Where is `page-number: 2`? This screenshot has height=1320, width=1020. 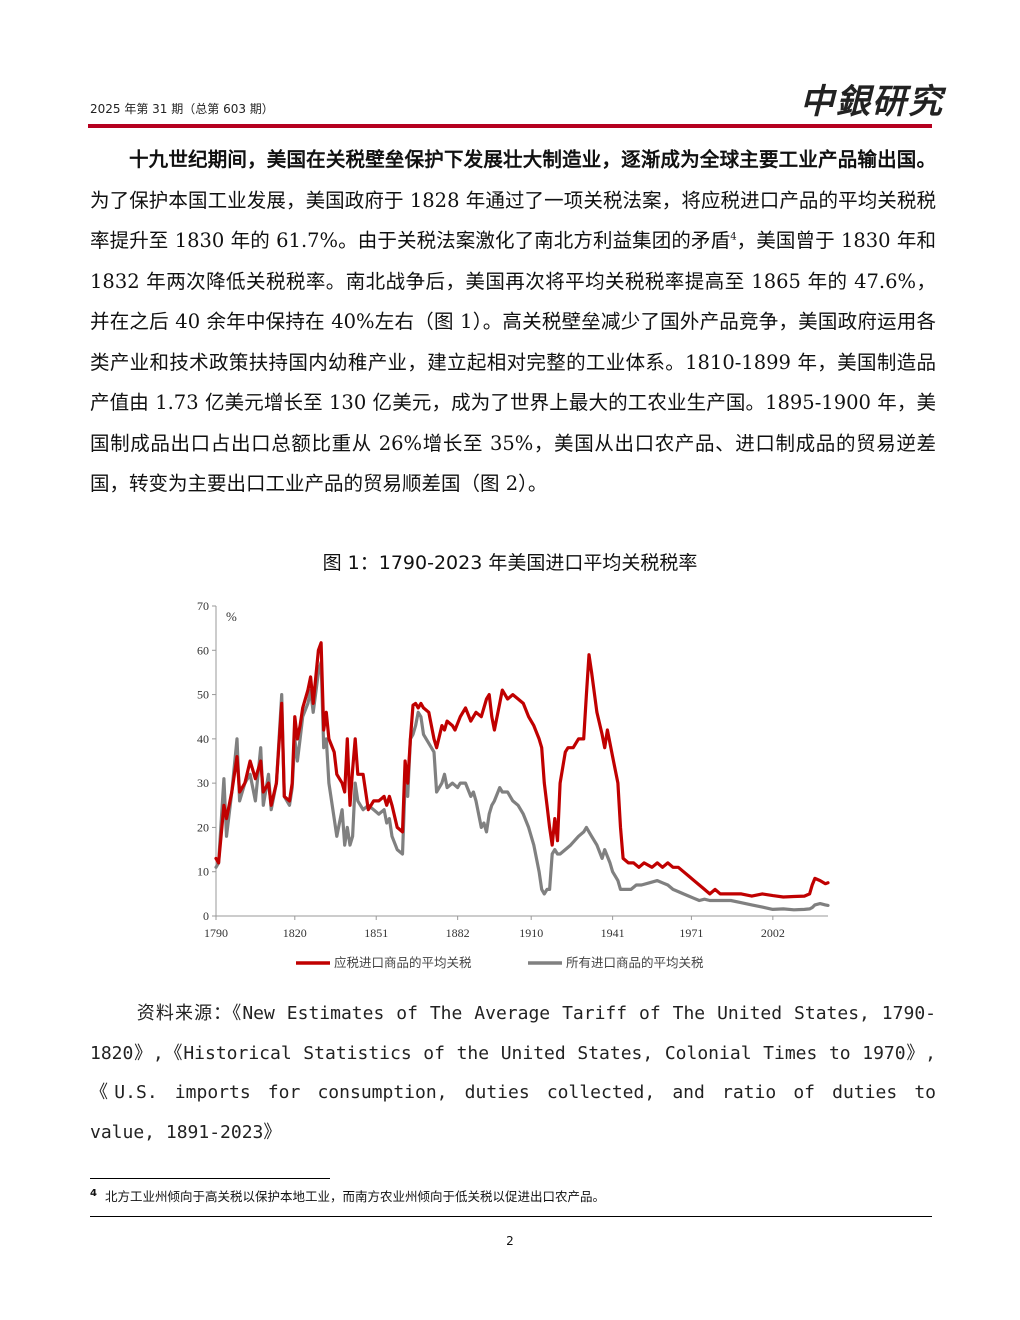 page-number: 2 is located at coordinates (510, 1241).